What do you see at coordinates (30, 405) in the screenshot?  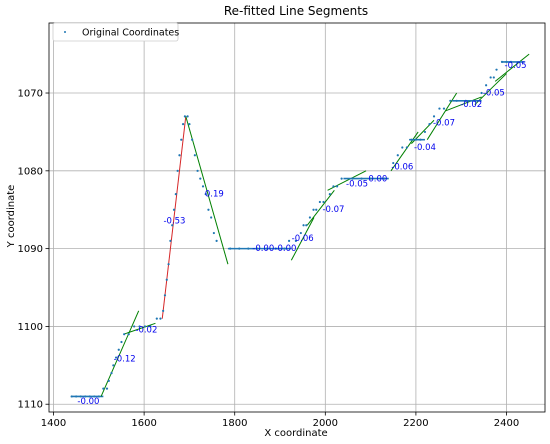 I see `y-tick-label: 1110` at bounding box center [30, 405].